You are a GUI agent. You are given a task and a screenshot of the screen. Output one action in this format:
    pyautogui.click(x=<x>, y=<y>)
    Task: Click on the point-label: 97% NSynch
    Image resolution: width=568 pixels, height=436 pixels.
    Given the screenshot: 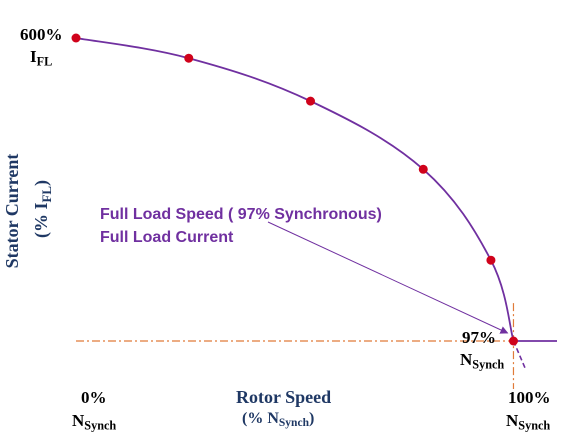 What is the action you would take?
    pyautogui.click(x=482, y=350)
    